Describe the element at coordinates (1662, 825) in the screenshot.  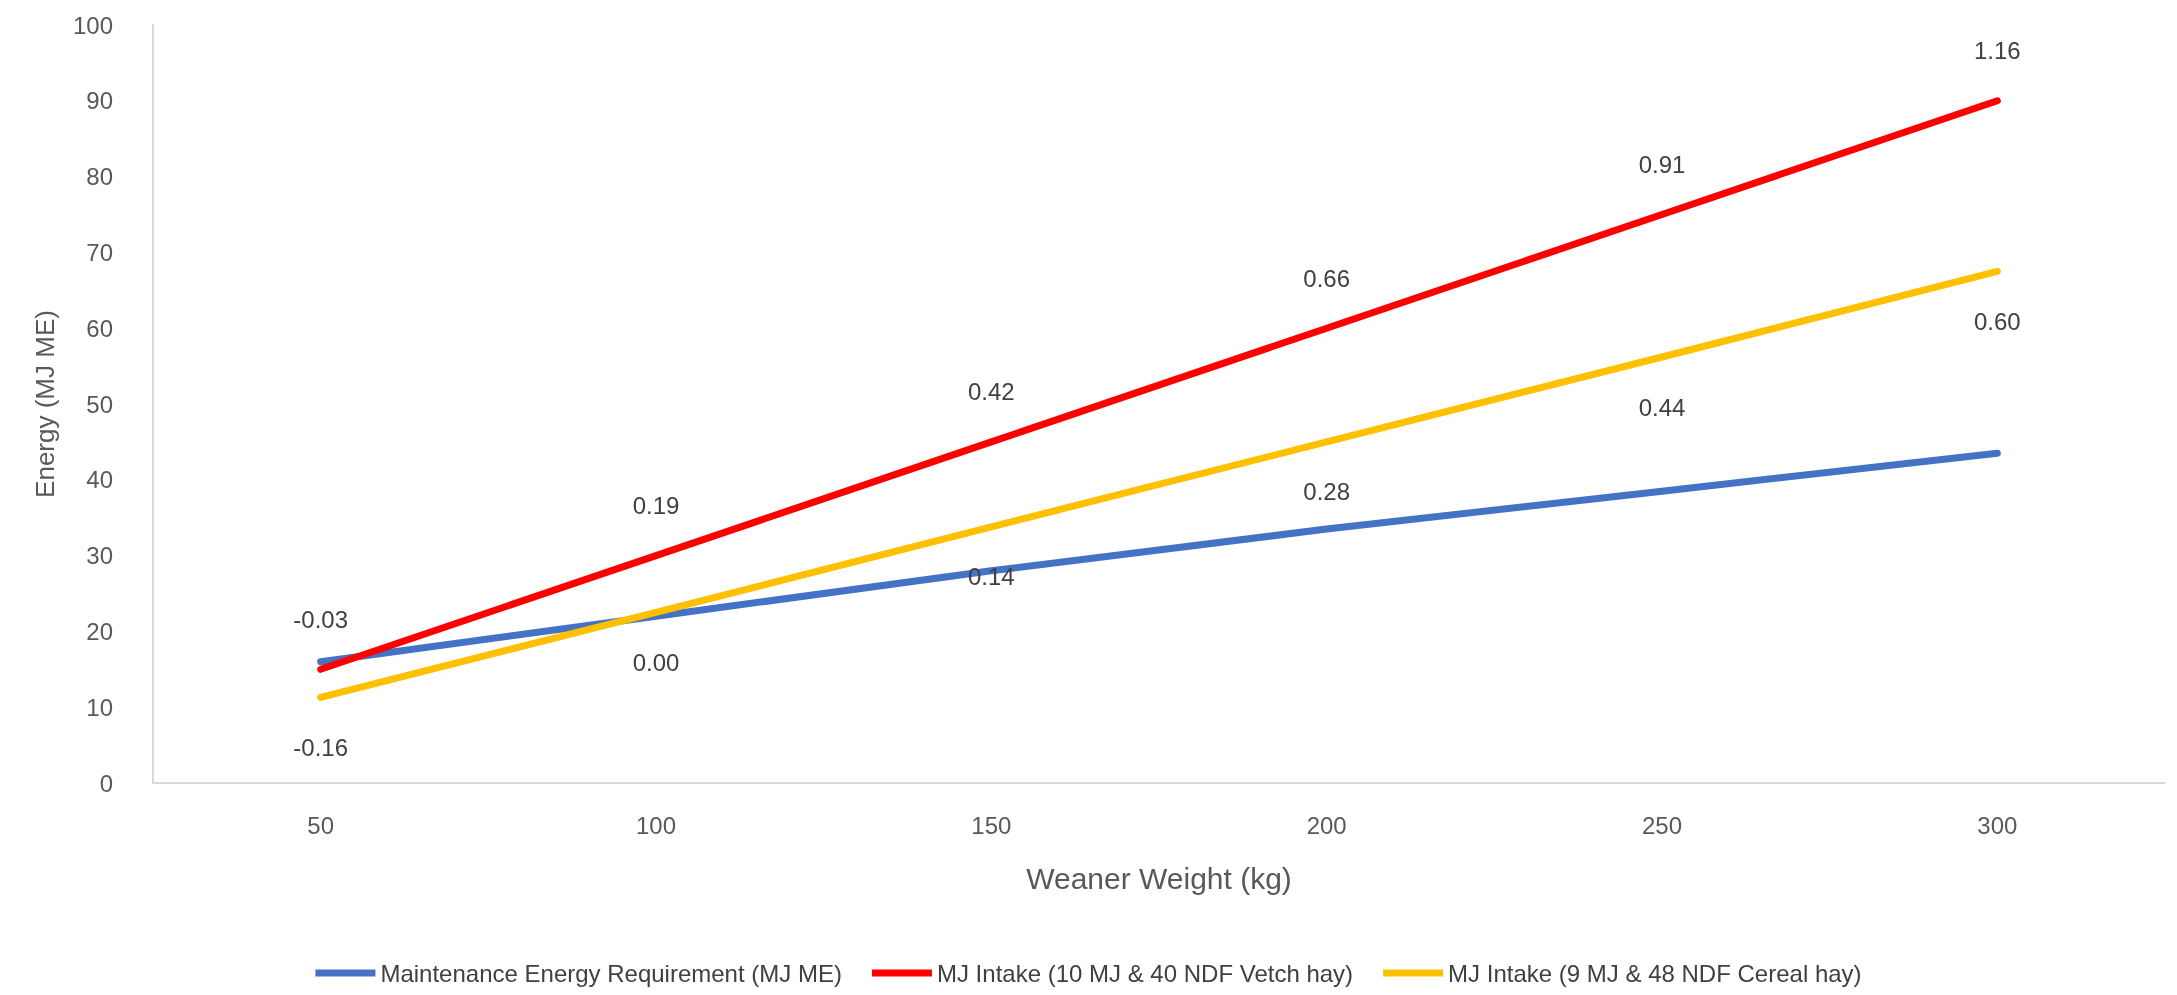
I see `x-tick-label: 250` at that location.